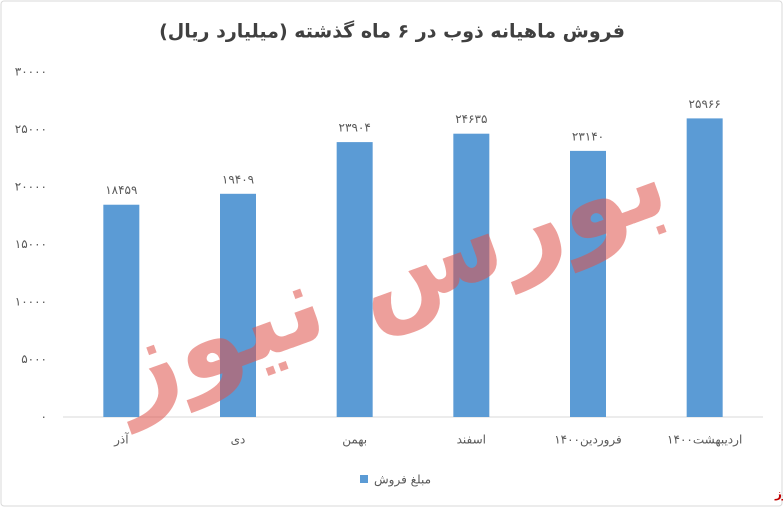 This screenshot has width=783, height=507. Describe the element at coordinates (364, 479) in the screenshot. I see `legend-swatch` at that location.